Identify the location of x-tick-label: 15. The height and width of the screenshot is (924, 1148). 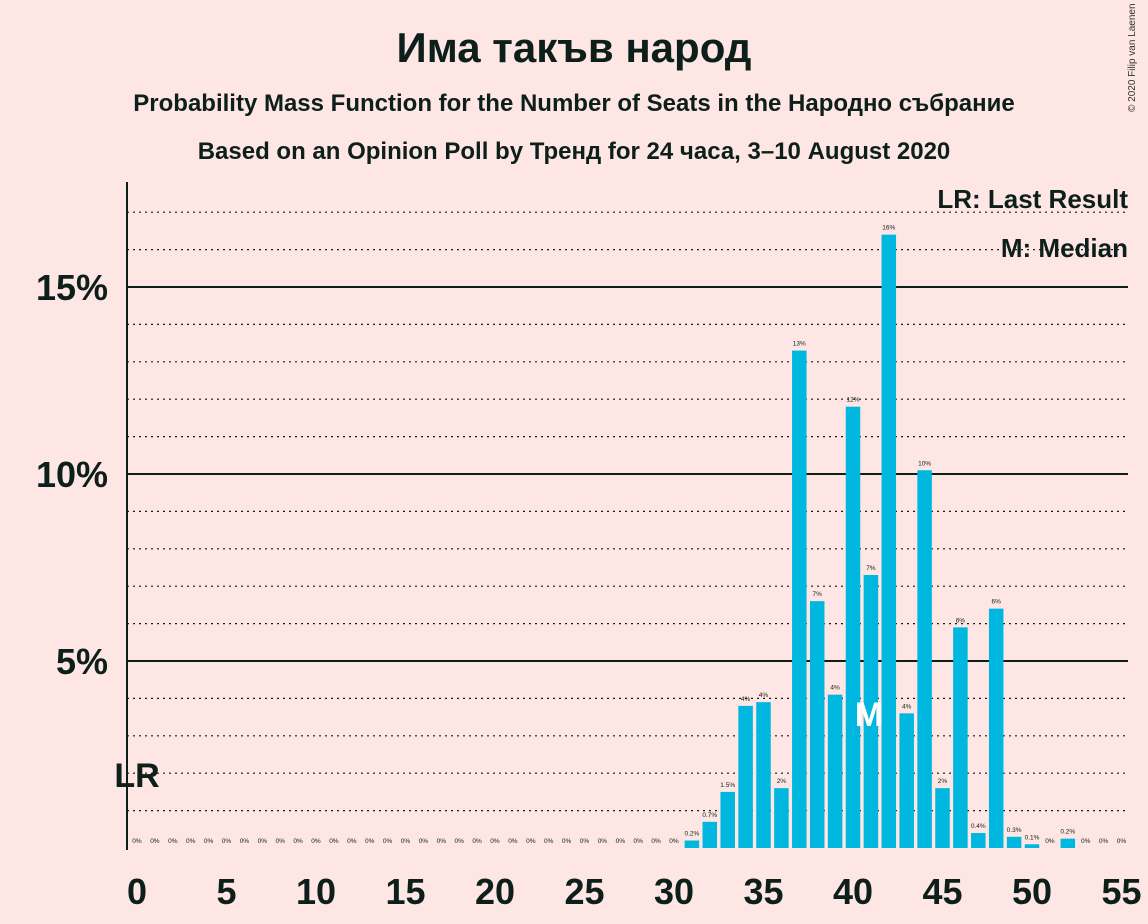
(405, 891).